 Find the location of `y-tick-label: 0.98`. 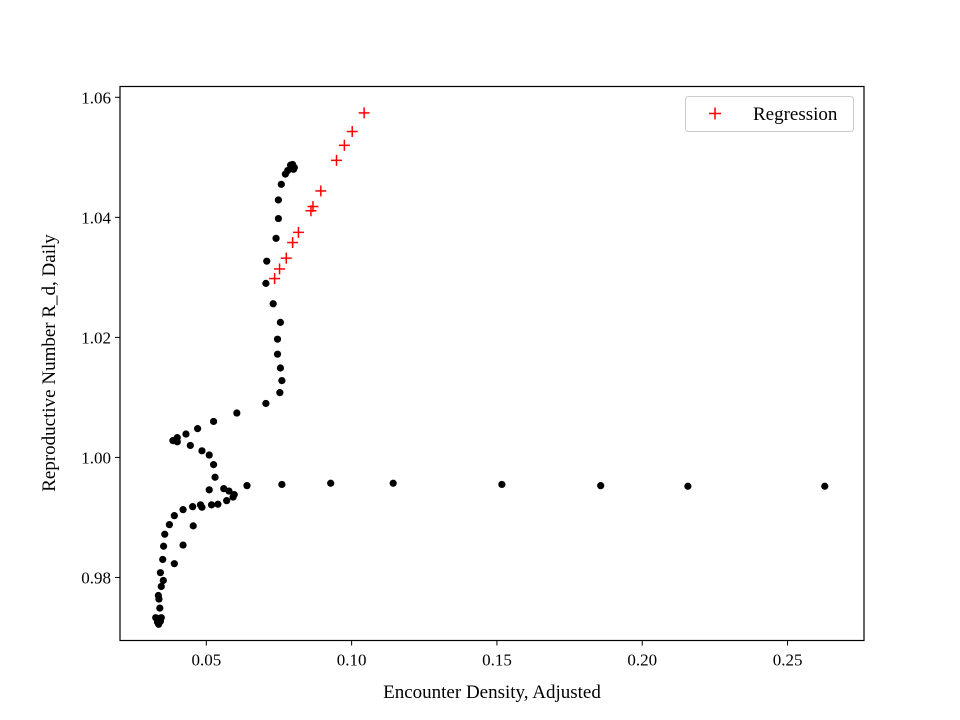

y-tick-label: 0.98 is located at coordinates (96, 577).